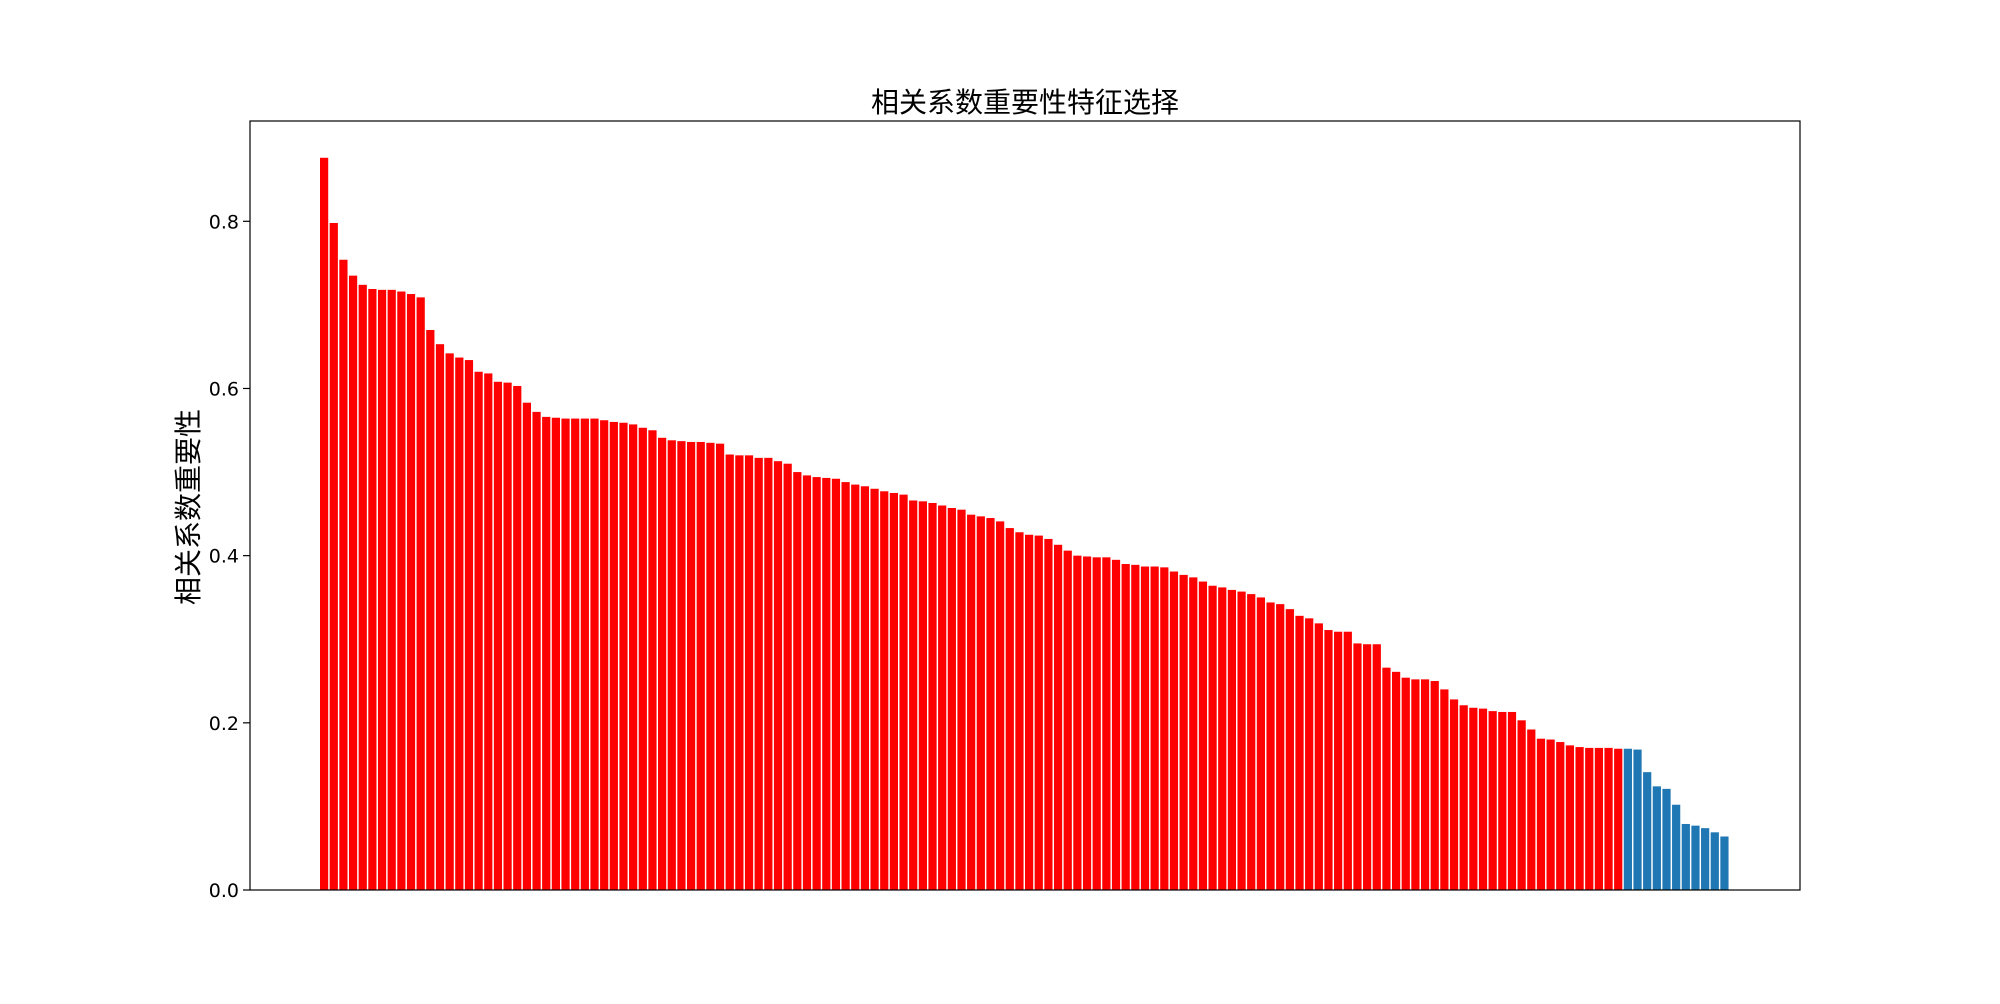 This screenshot has width=2000, height=1004. Describe the element at coordinates (188, 507) in the screenshot. I see `y-axis-label: 相关系数重要性` at that location.